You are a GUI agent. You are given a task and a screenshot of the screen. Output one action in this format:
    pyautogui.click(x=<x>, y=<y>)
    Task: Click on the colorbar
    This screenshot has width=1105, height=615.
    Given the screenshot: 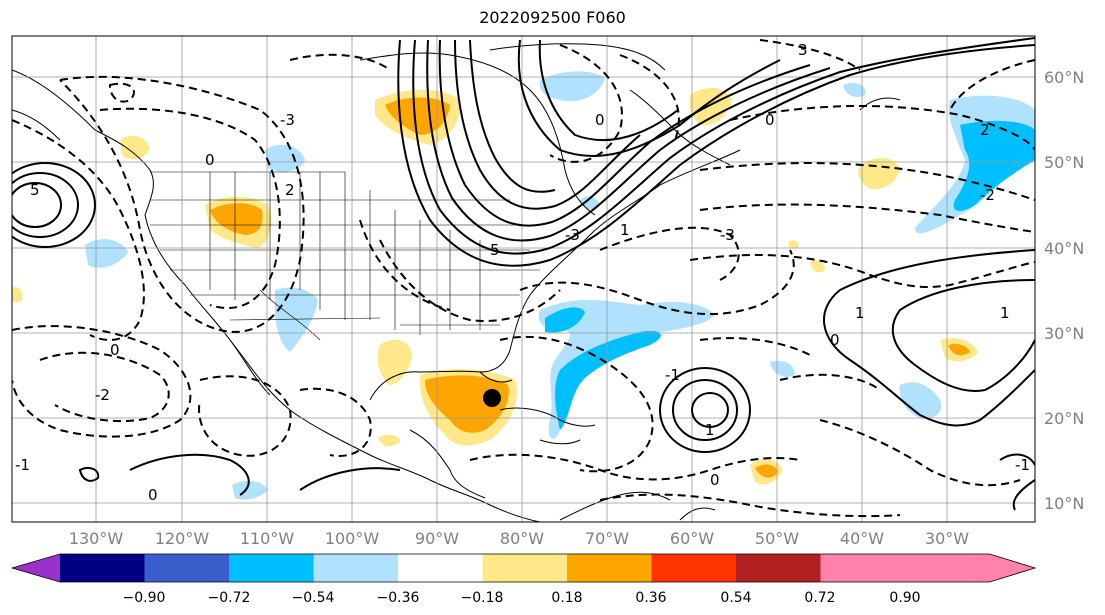 What is the action you would take?
    pyautogui.click(x=523, y=568)
    